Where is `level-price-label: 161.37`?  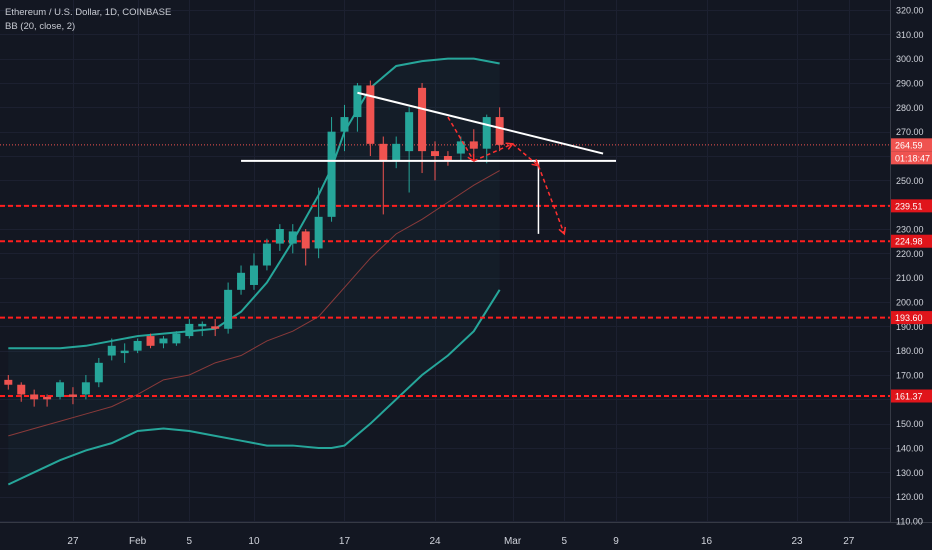 level-price-label: 161.37 is located at coordinates (909, 396).